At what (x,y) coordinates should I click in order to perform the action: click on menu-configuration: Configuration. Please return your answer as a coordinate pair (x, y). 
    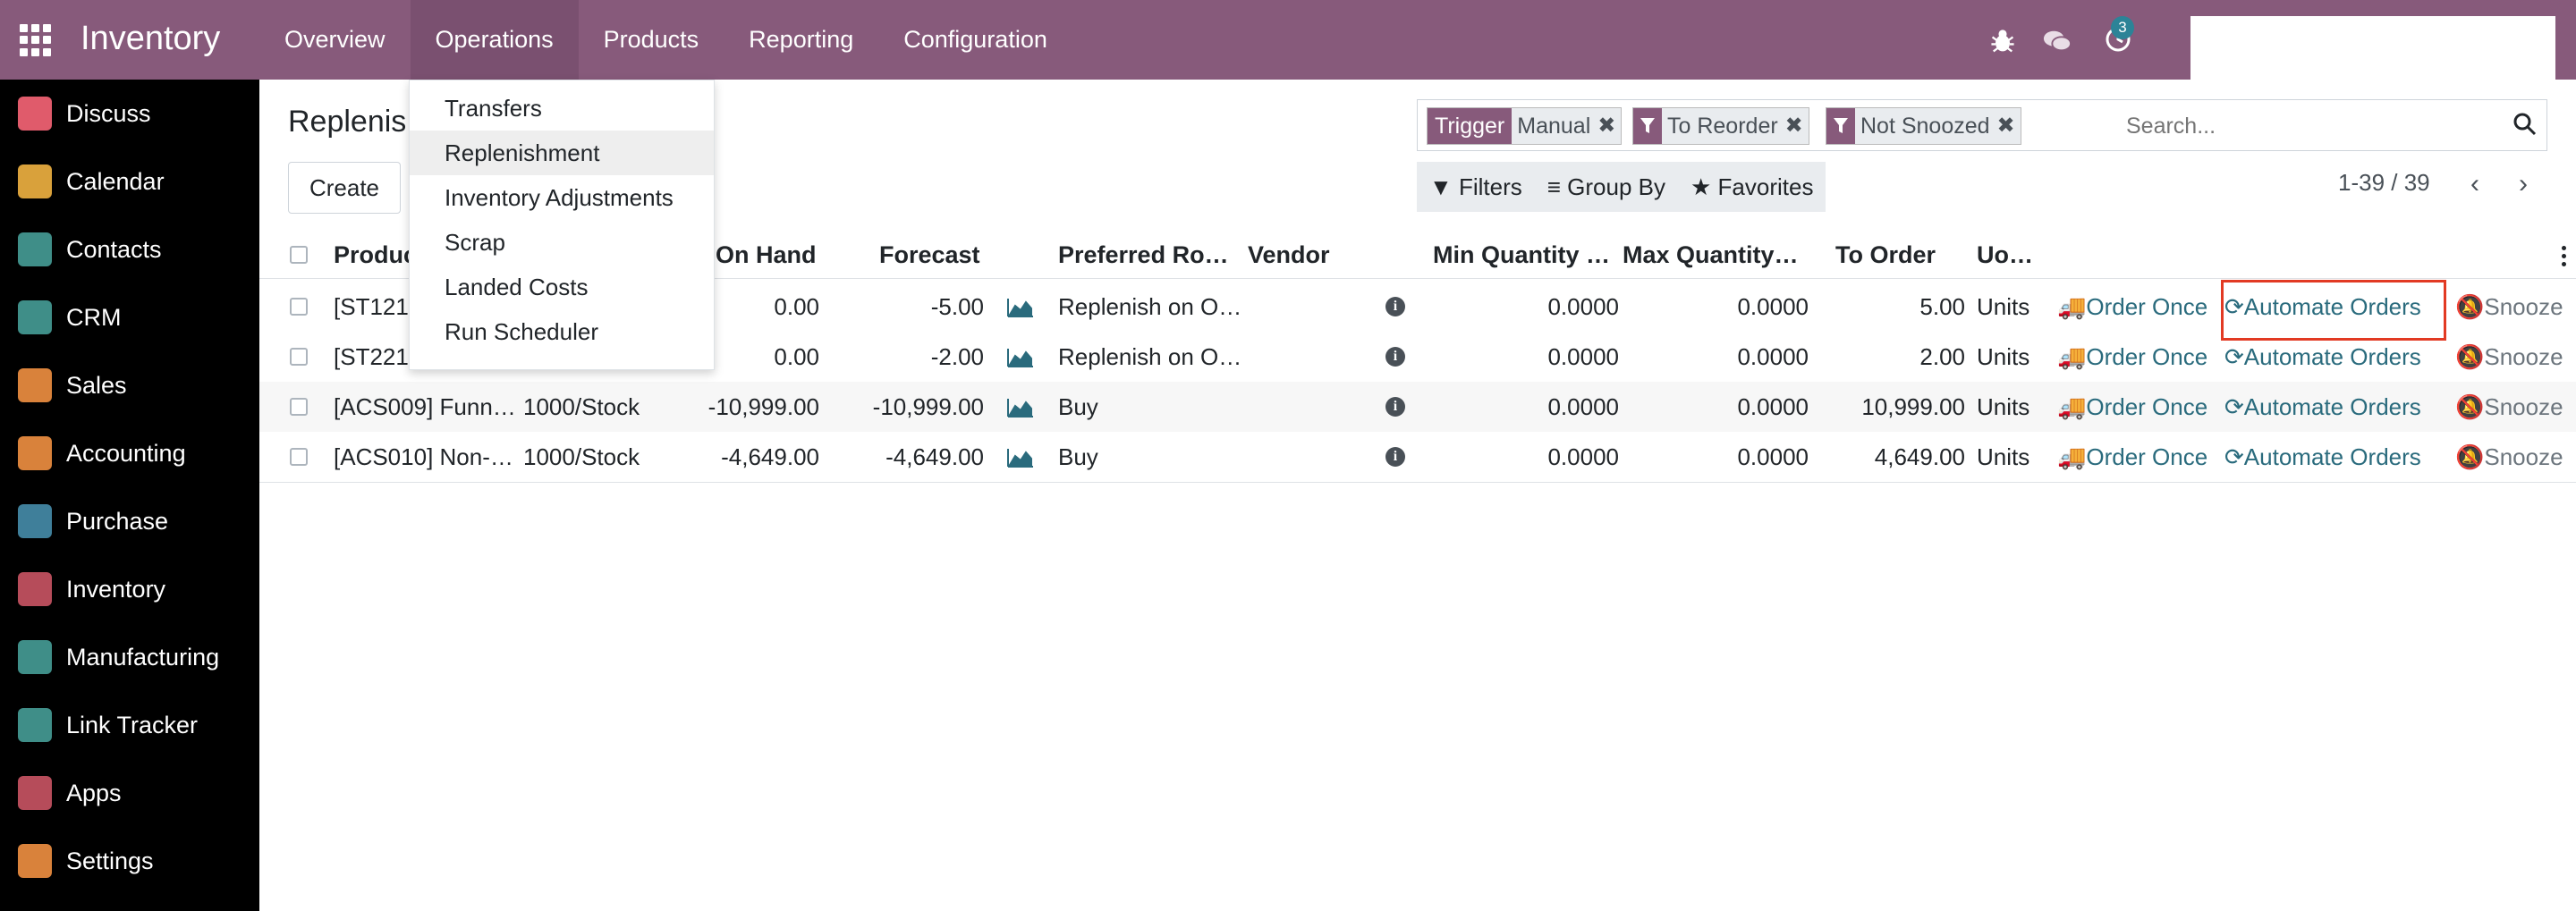
    Looking at the image, I should click on (975, 39).